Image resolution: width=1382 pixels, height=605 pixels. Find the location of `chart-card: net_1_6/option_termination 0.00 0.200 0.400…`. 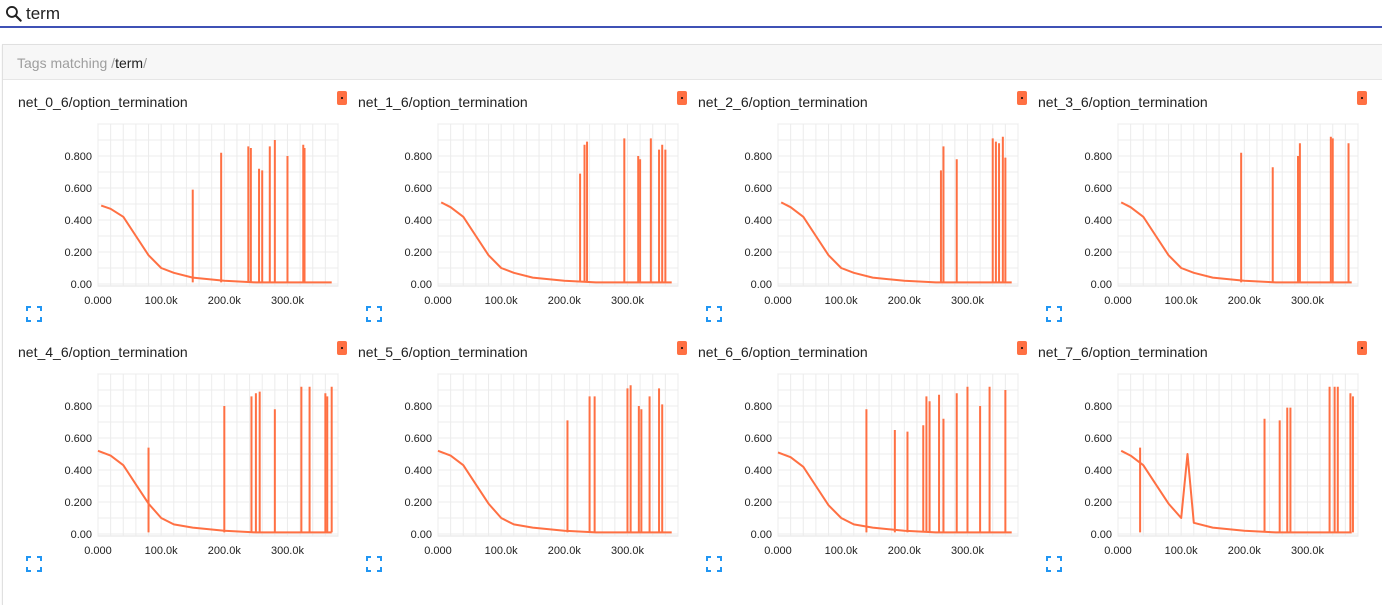

chart-card: net_1_6/option_termination 0.00 0.200 0.400… is located at coordinates (514, 206).